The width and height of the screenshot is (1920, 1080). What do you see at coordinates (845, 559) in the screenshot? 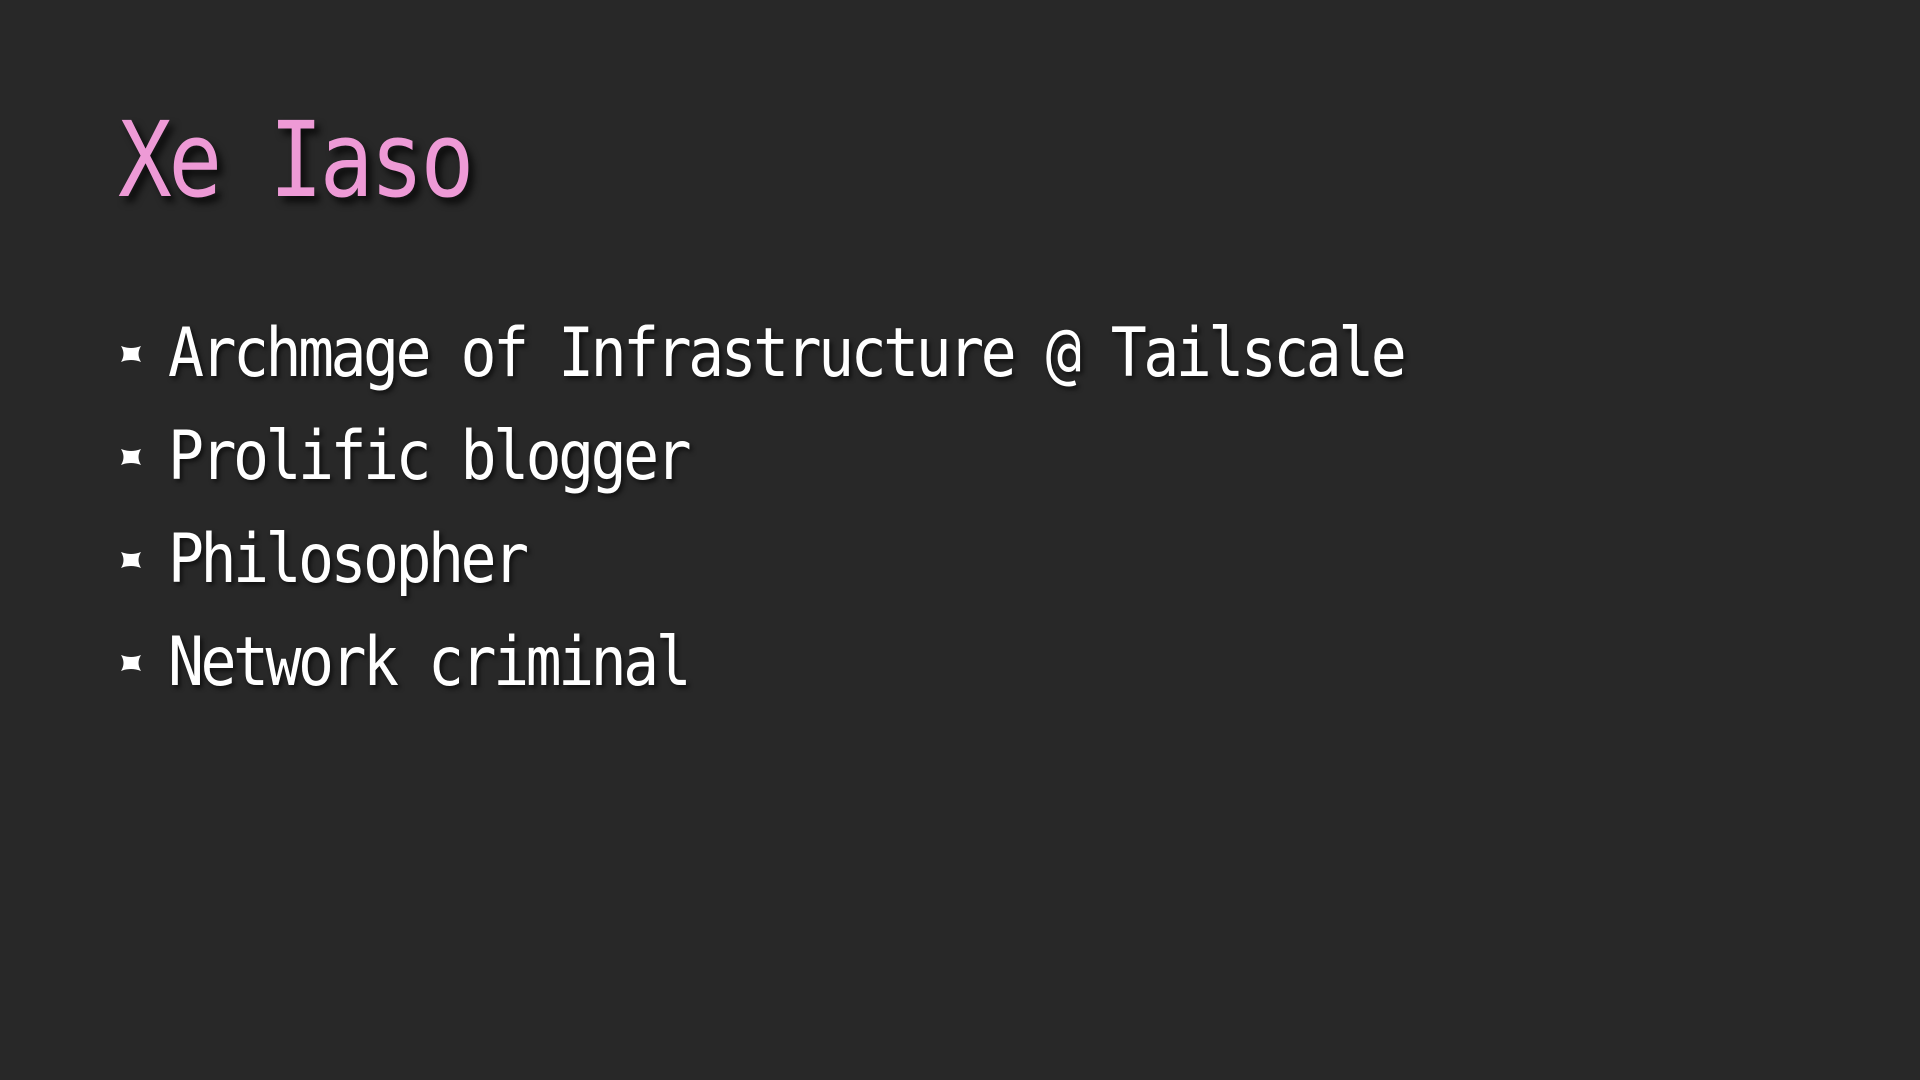
I see `list-item: Philosopher` at bounding box center [845, 559].